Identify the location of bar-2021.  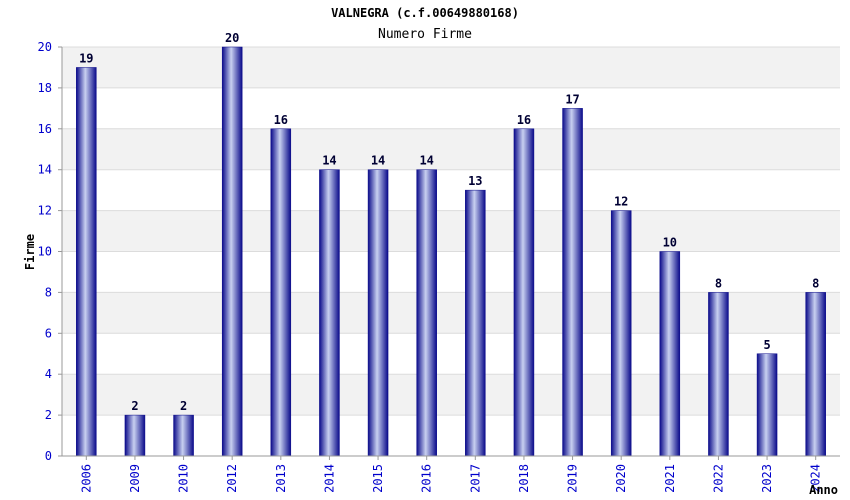
(670, 354).